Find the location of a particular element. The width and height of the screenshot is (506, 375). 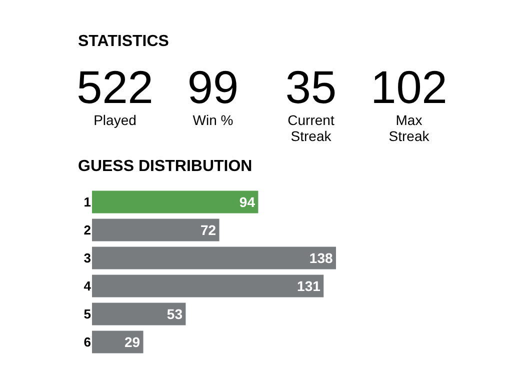

data-label: 94 is located at coordinates (247, 202).